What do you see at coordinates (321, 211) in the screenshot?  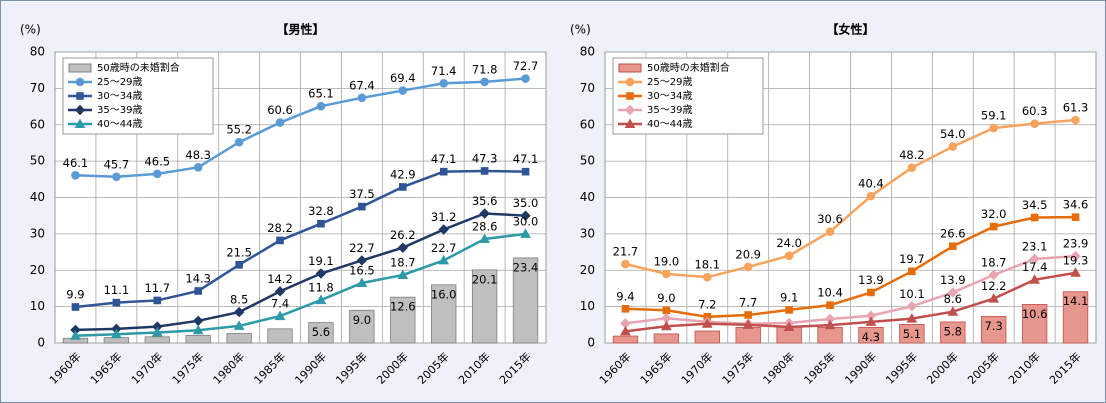 I see `data-label: 32.8` at bounding box center [321, 211].